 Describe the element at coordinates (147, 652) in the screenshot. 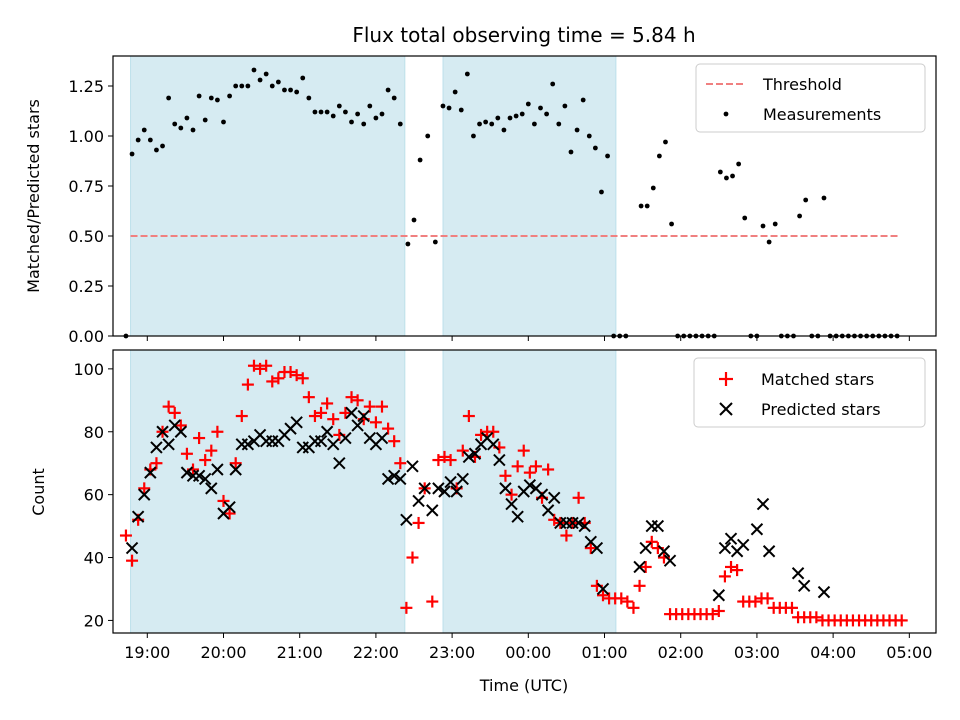

I see `x-tick-label: 19:00` at that location.